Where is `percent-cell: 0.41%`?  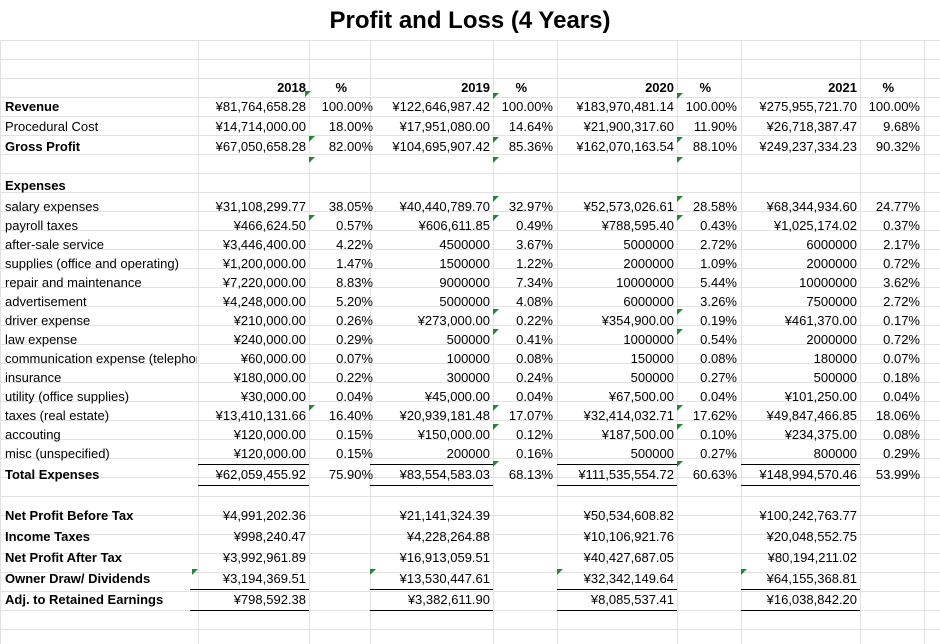
percent-cell: 0.41% is located at coordinates (534, 339).